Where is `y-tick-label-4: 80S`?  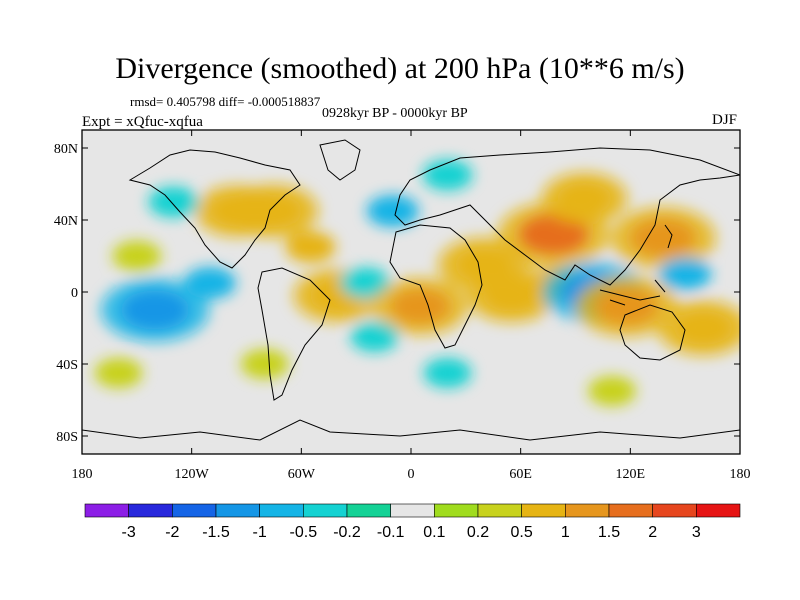
y-tick-label-4: 80S is located at coordinates (67, 437).